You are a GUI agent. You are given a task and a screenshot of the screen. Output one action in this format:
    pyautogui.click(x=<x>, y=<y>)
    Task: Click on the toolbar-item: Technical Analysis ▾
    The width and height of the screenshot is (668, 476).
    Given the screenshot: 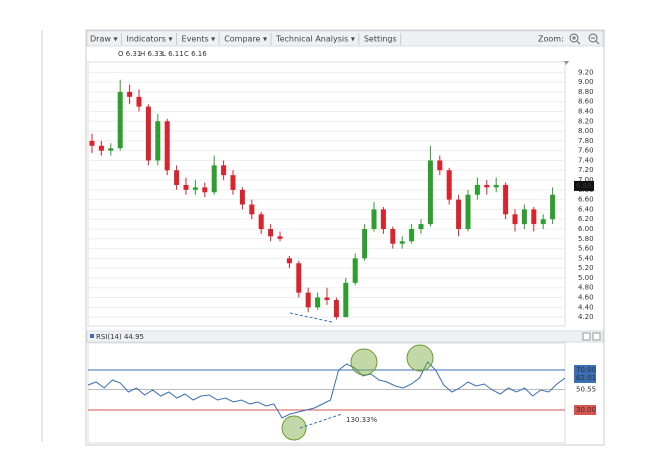 What is the action you would take?
    pyautogui.click(x=315, y=39)
    